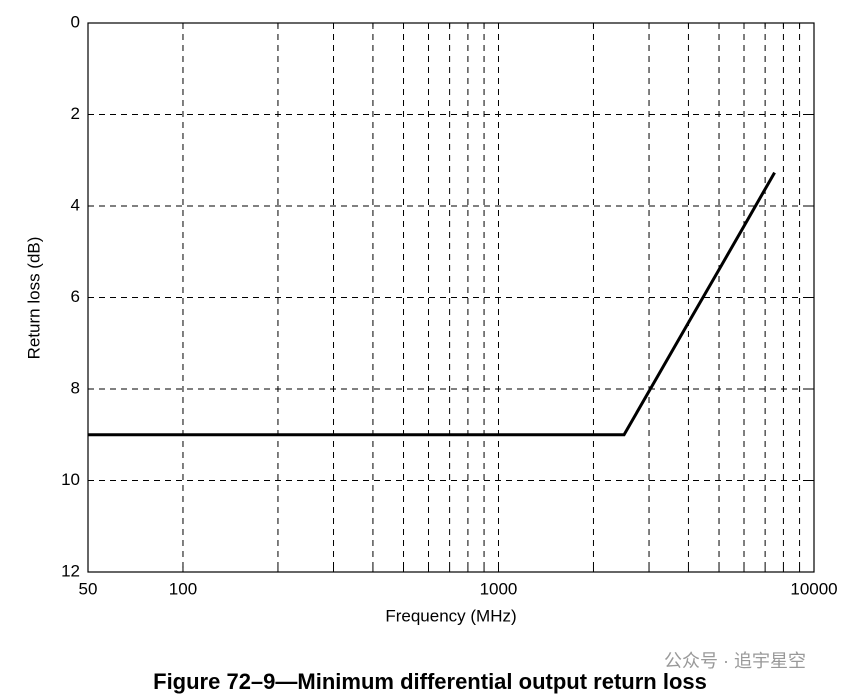  Describe the element at coordinates (813, 588) in the screenshot. I see `x-tick-label: 10000` at that location.